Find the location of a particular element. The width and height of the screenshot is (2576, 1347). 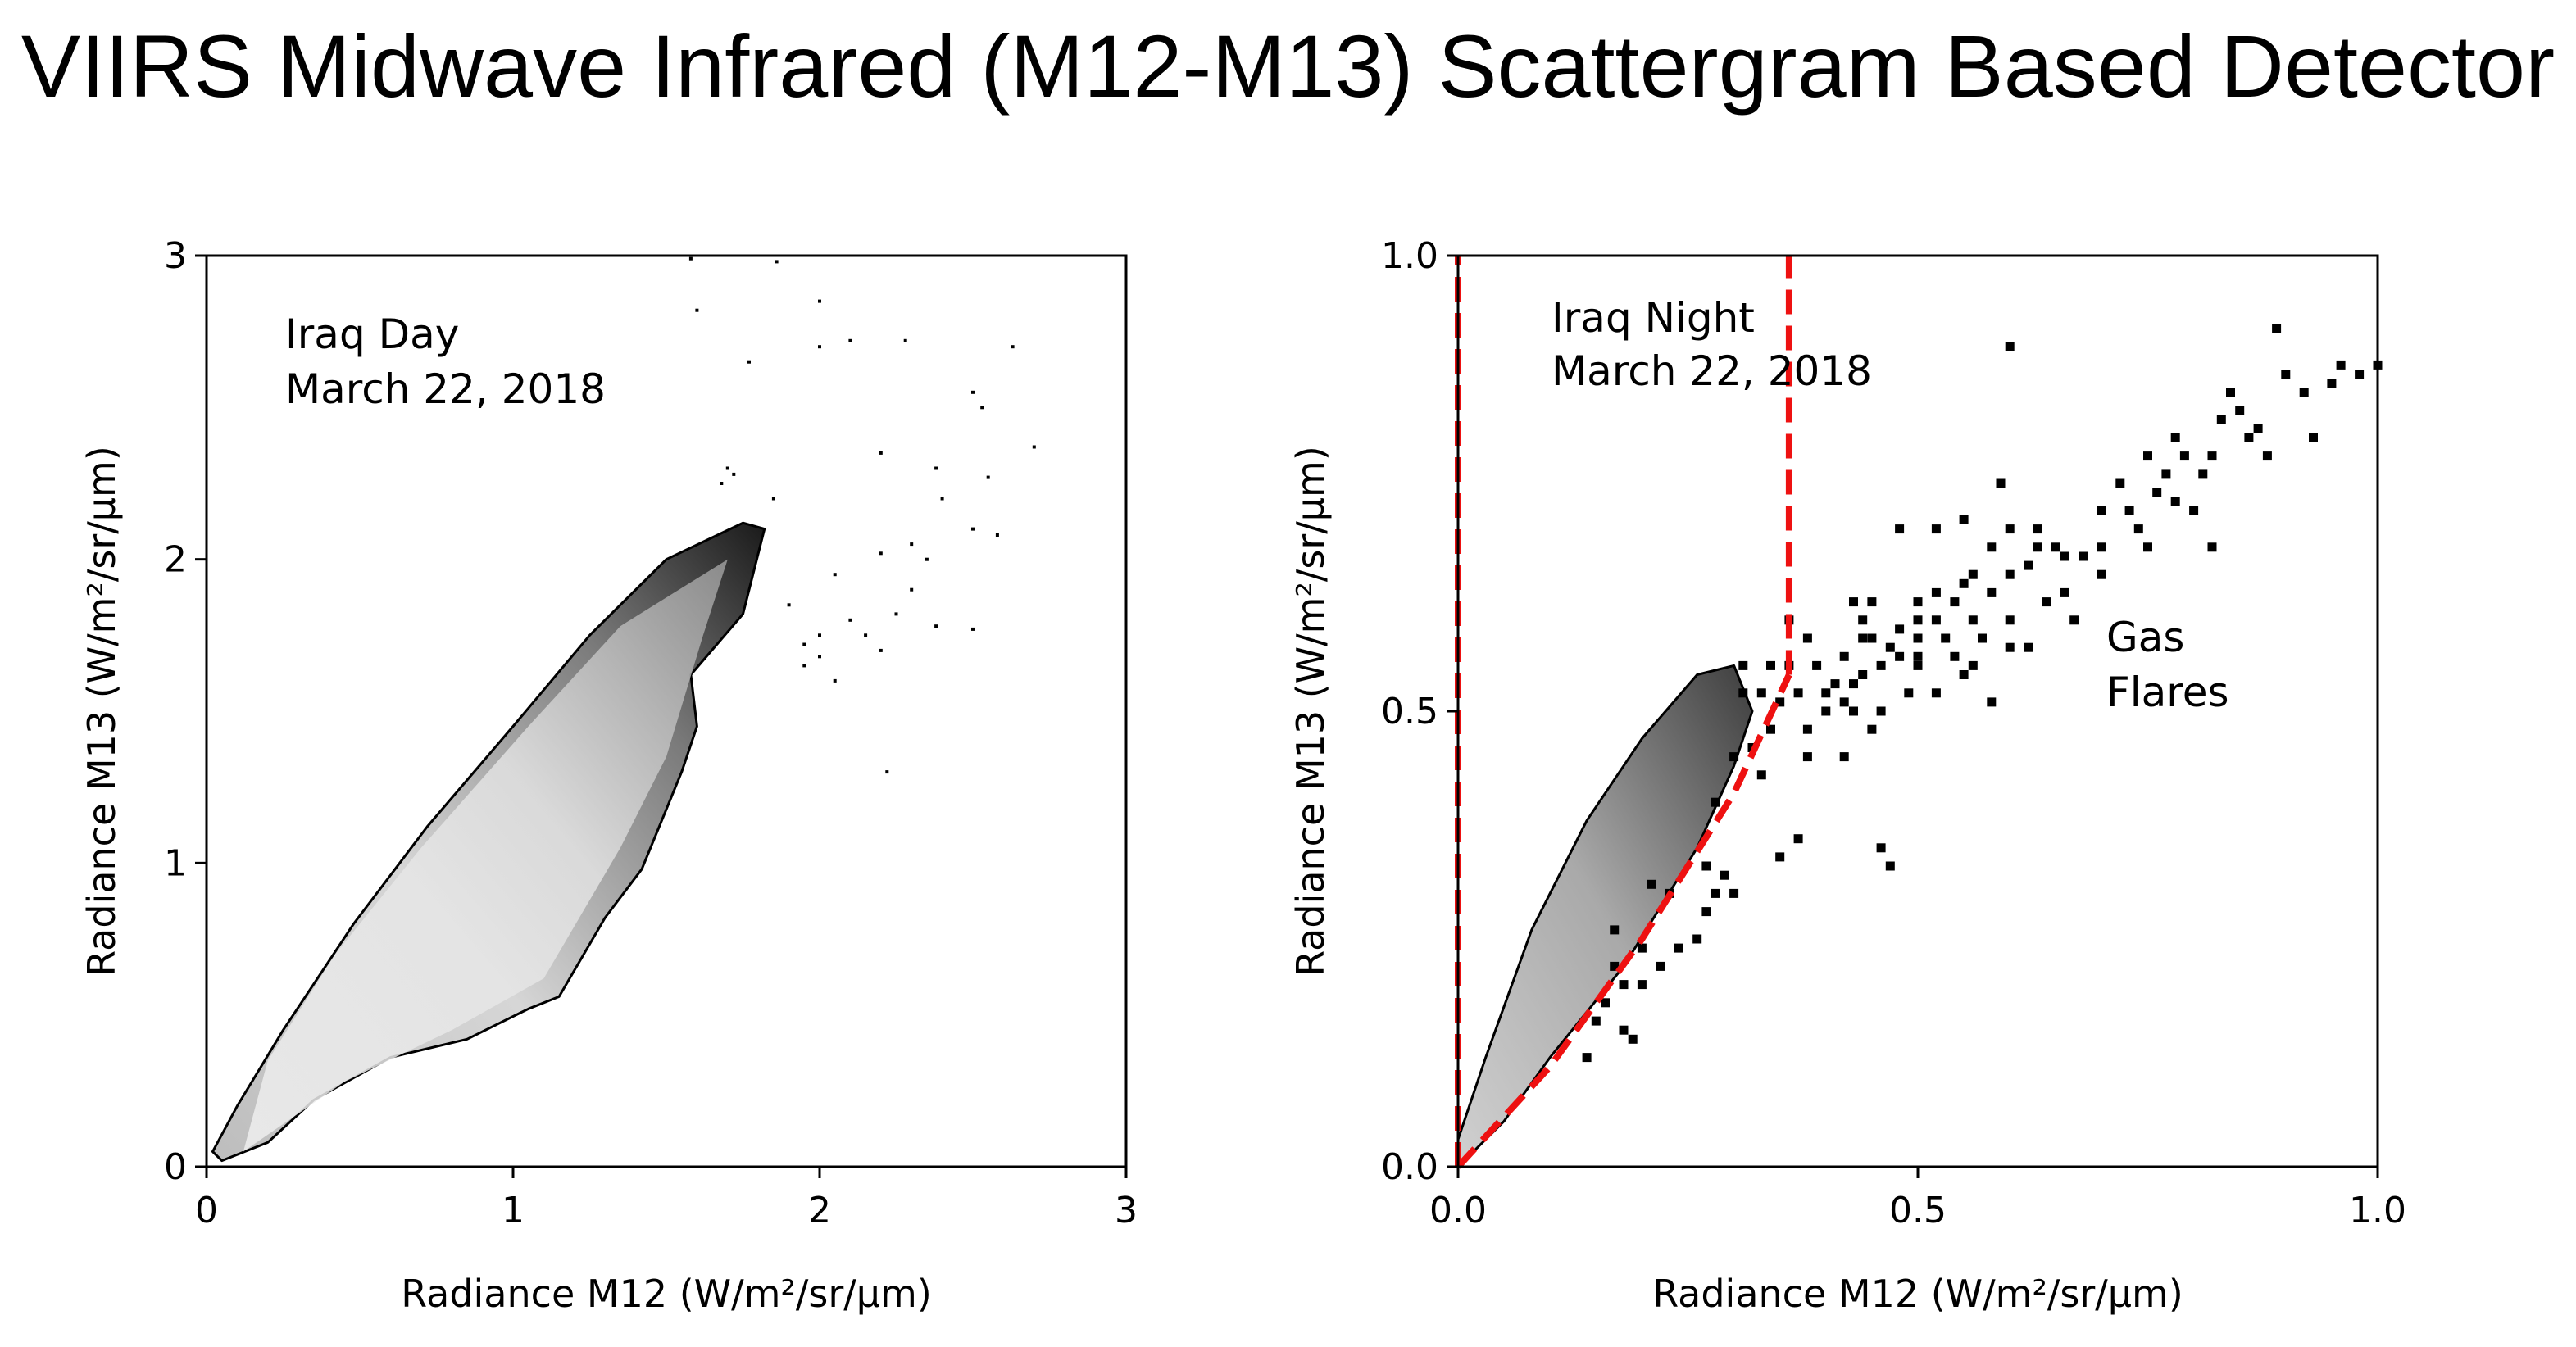

y-tick-label: 0.0 is located at coordinates (1409, 1167).